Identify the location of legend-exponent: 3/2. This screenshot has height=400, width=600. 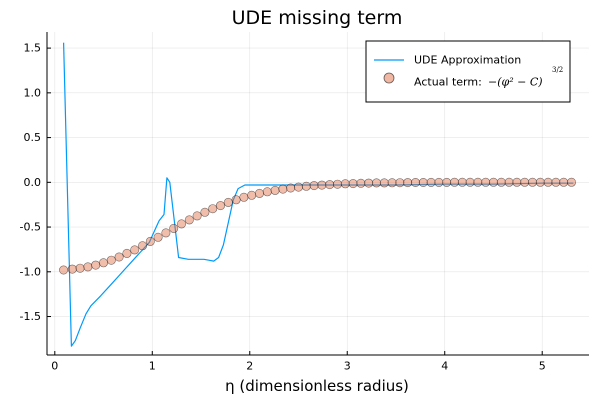
(557, 70).